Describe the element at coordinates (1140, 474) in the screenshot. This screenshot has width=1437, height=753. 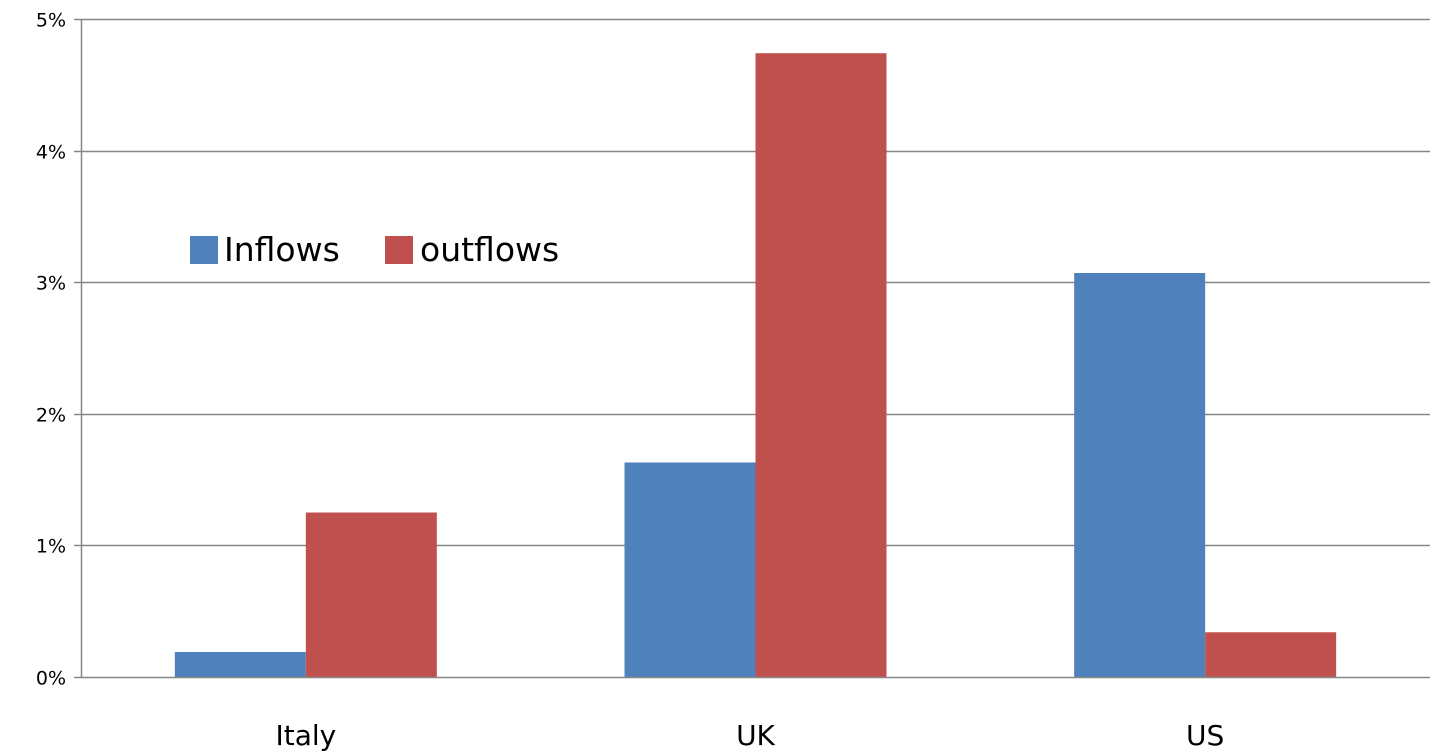
I see `bar-inflows-us` at that location.